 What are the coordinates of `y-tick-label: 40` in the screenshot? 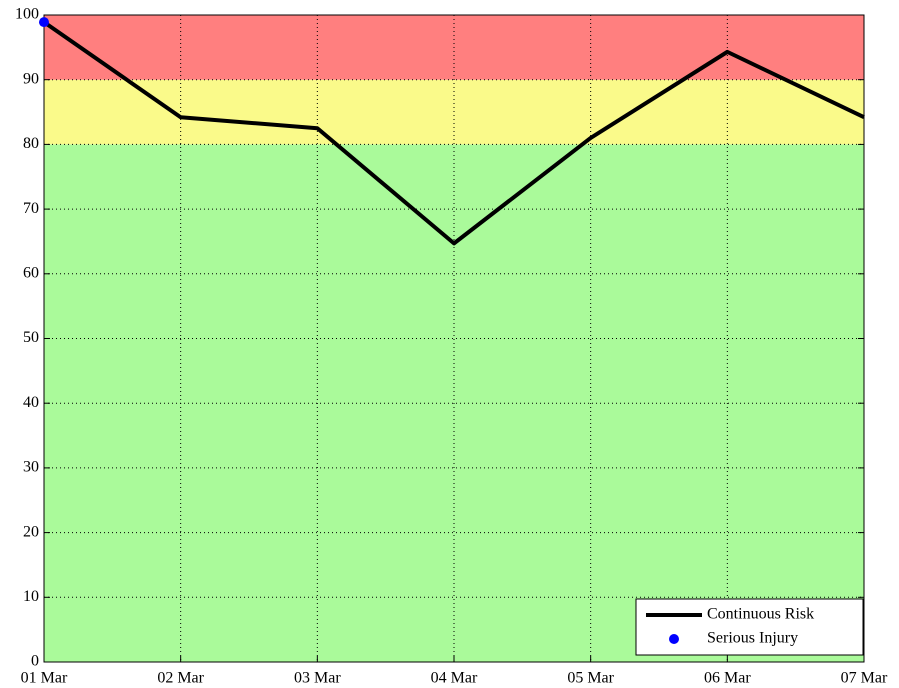 It's located at (31, 402).